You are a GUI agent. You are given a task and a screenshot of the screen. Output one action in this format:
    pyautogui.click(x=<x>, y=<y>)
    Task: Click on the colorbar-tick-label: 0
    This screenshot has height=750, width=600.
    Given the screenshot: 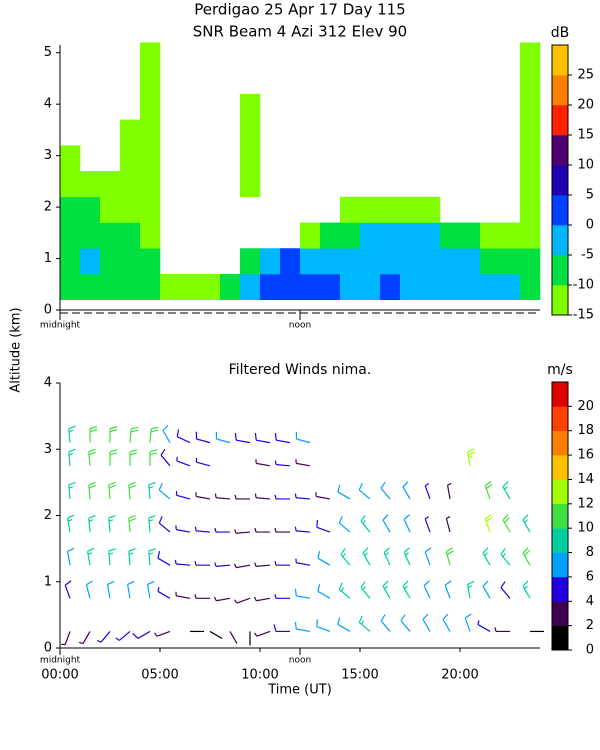 What is the action you would take?
    pyautogui.click(x=590, y=650)
    